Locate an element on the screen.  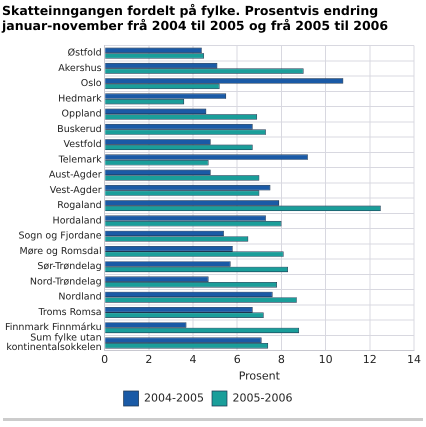
x-tick-label: 6 is located at coordinates (237, 359).